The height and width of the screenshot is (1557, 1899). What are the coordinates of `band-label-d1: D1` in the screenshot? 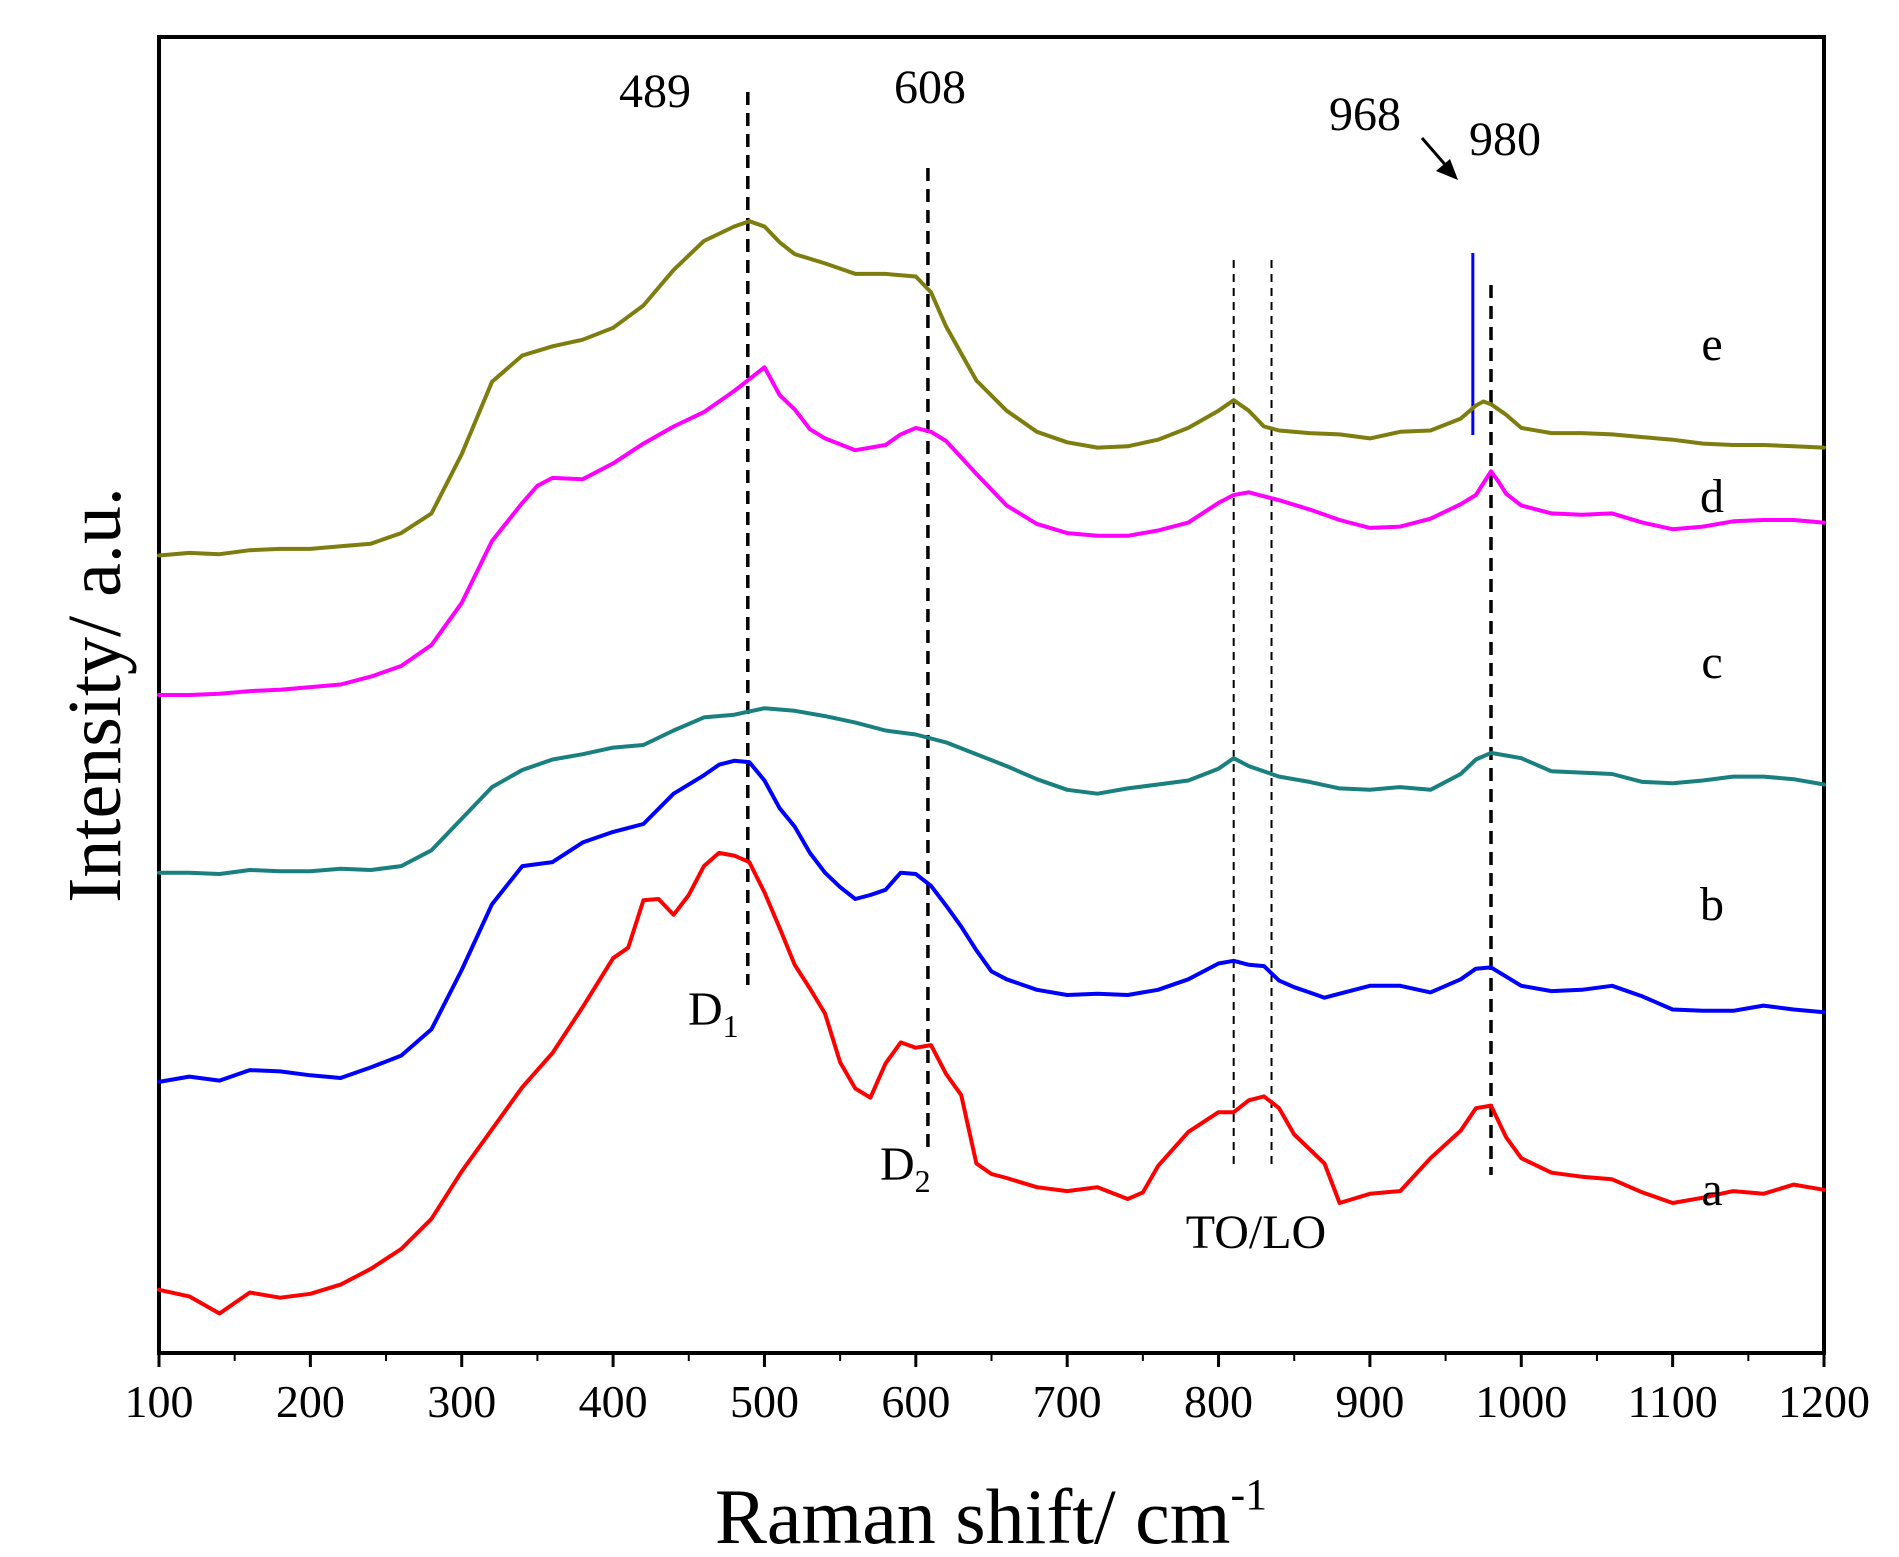 It's located at (713, 1013).